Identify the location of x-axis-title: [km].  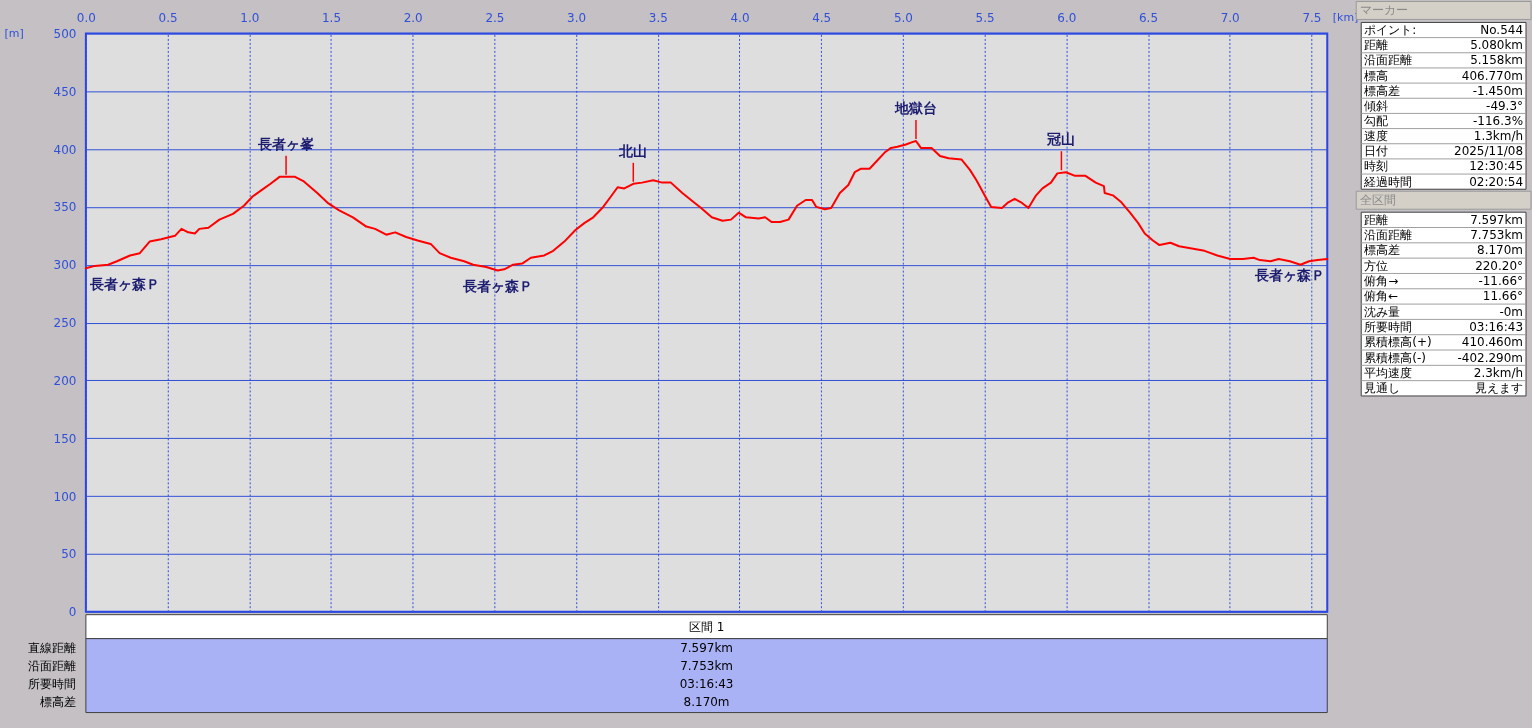
(1345, 17).